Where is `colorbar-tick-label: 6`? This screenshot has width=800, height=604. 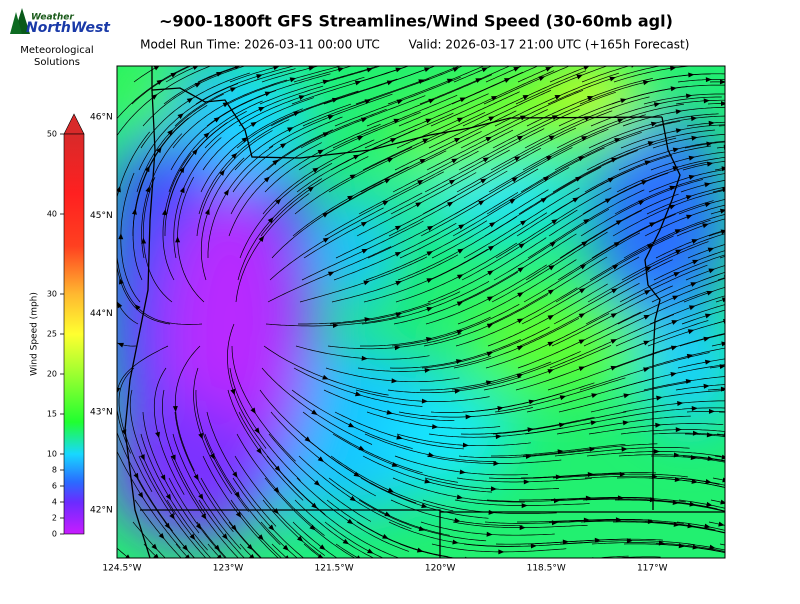 colorbar-tick-label: 6 is located at coordinates (54, 486).